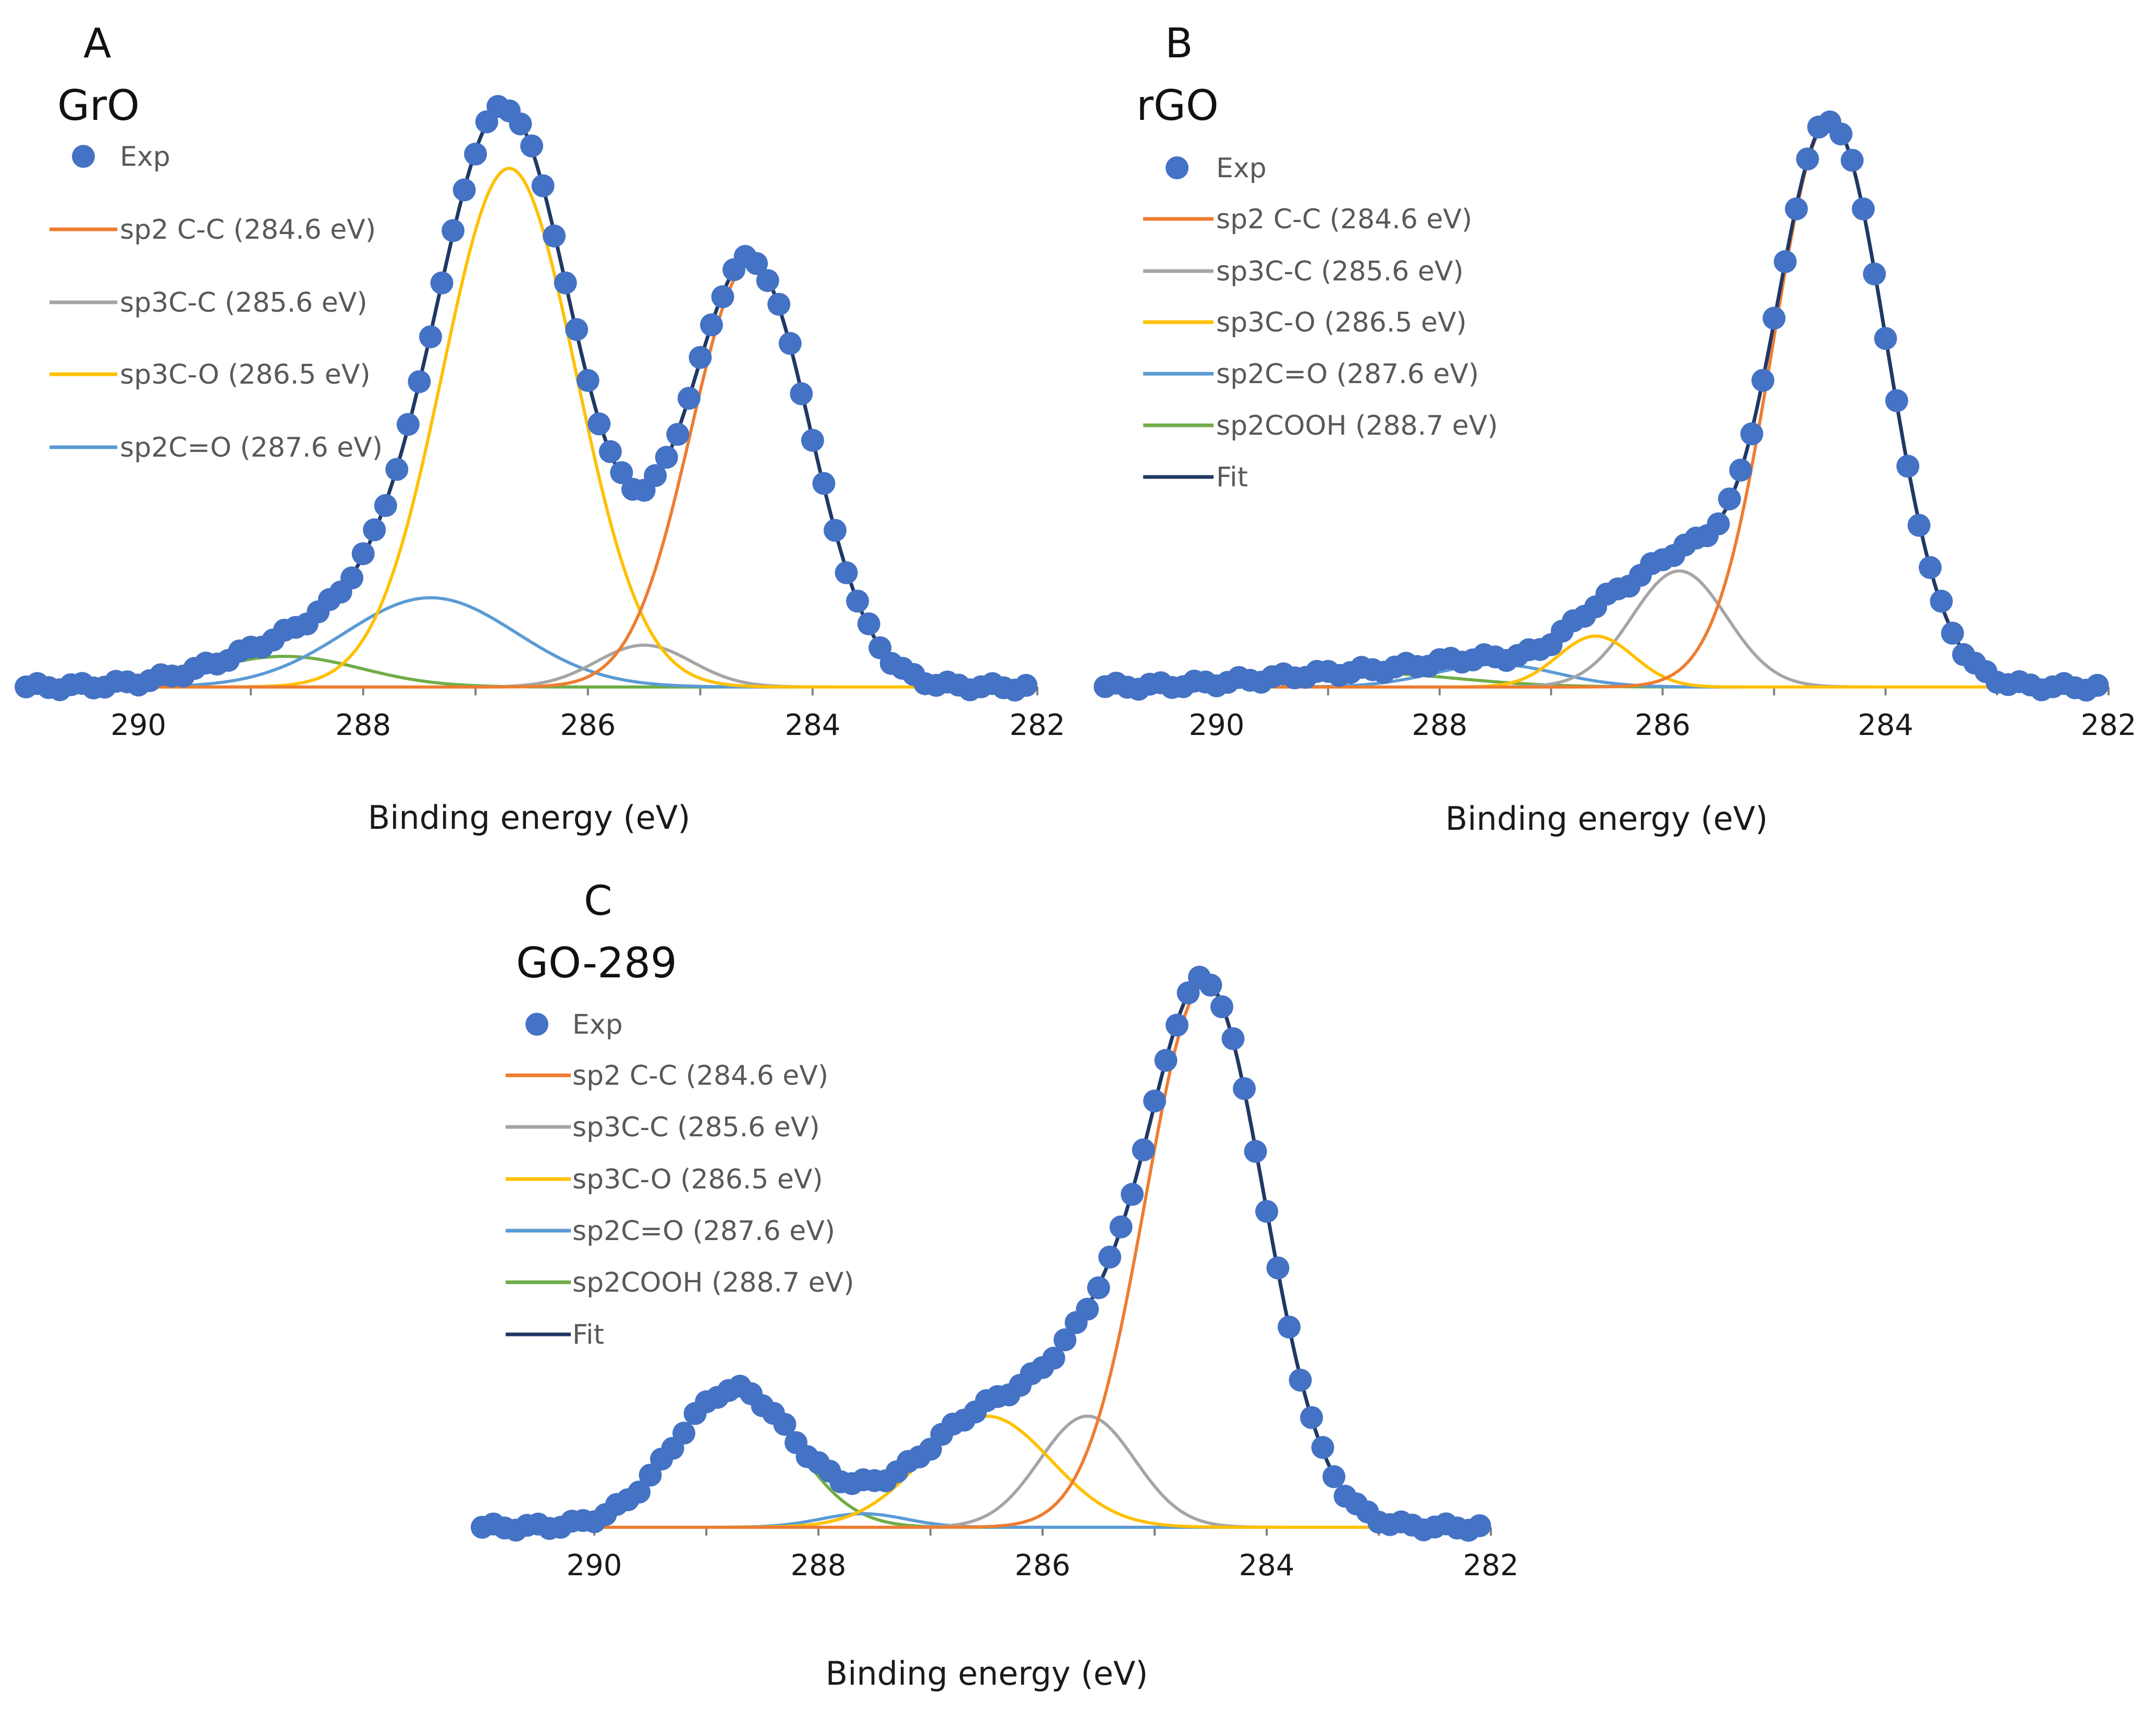 This screenshot has width=2156, height=1717. What do you see at coordinates (531, 475) in the screenshot?
I see `curve-sp2cc` at bounding box center [531, 475].